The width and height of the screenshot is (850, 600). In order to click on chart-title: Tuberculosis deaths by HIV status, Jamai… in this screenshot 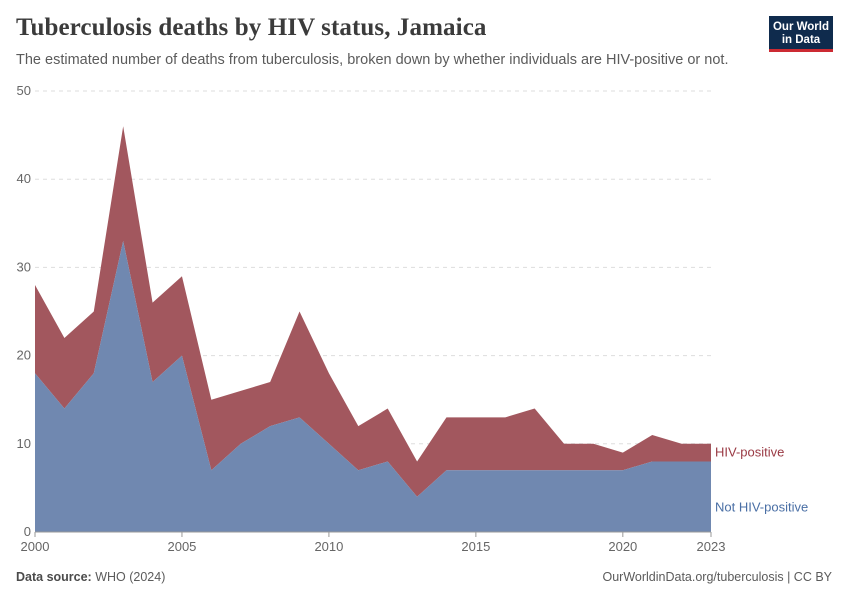, I will do `click(251, 27)`.